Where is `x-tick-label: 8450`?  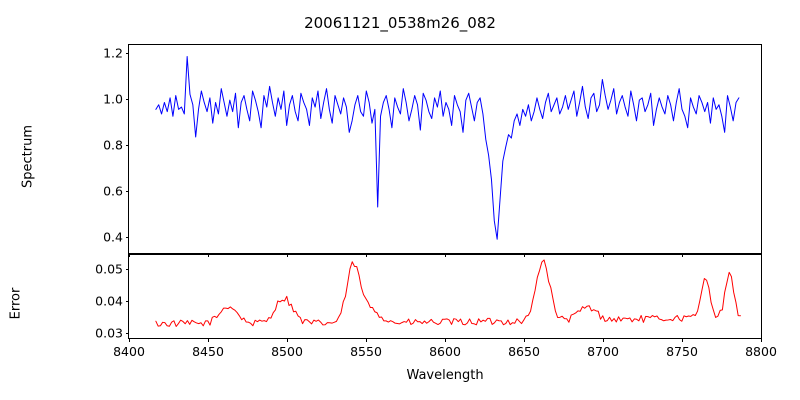 x-tick-label: 8450 is located at coordinates (208, 351).